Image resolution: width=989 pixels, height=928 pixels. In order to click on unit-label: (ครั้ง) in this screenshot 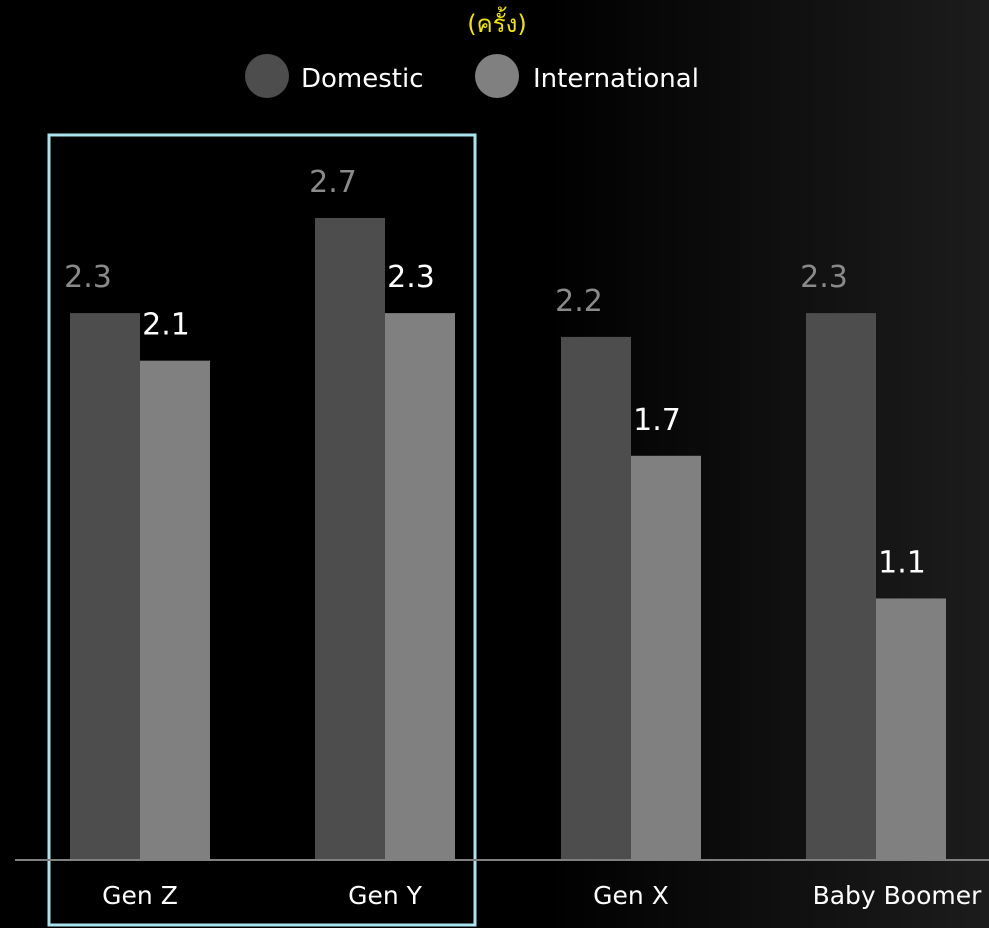, I will do `click(496, 22)`.